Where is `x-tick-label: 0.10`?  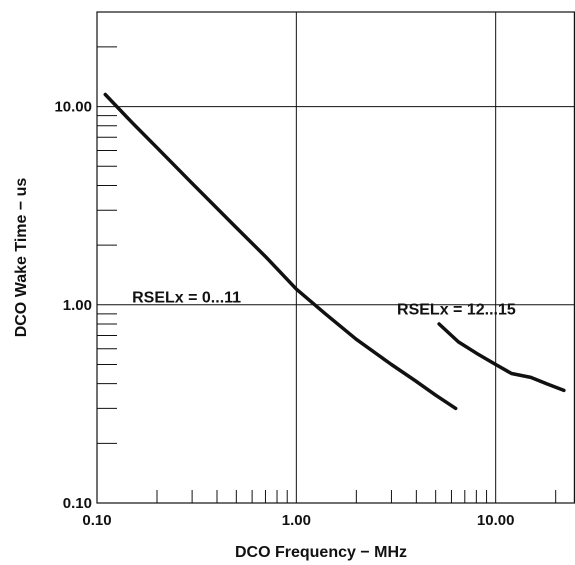 x-tick-label: 0.10 is located at coordinates (96, 520).